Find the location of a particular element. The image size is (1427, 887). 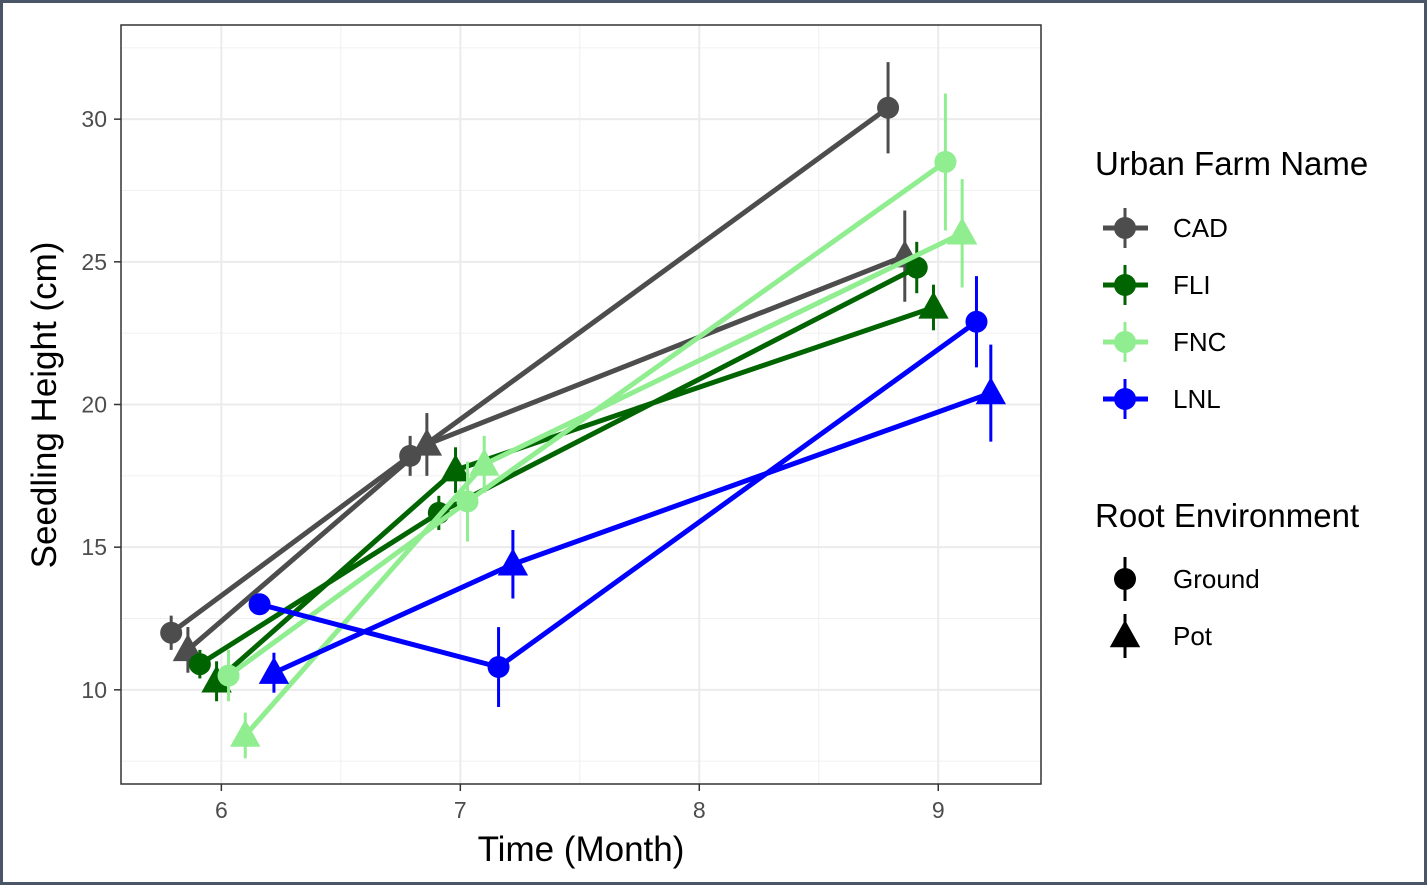

y-tick-label: 25 is located at coordinates (94, 262).